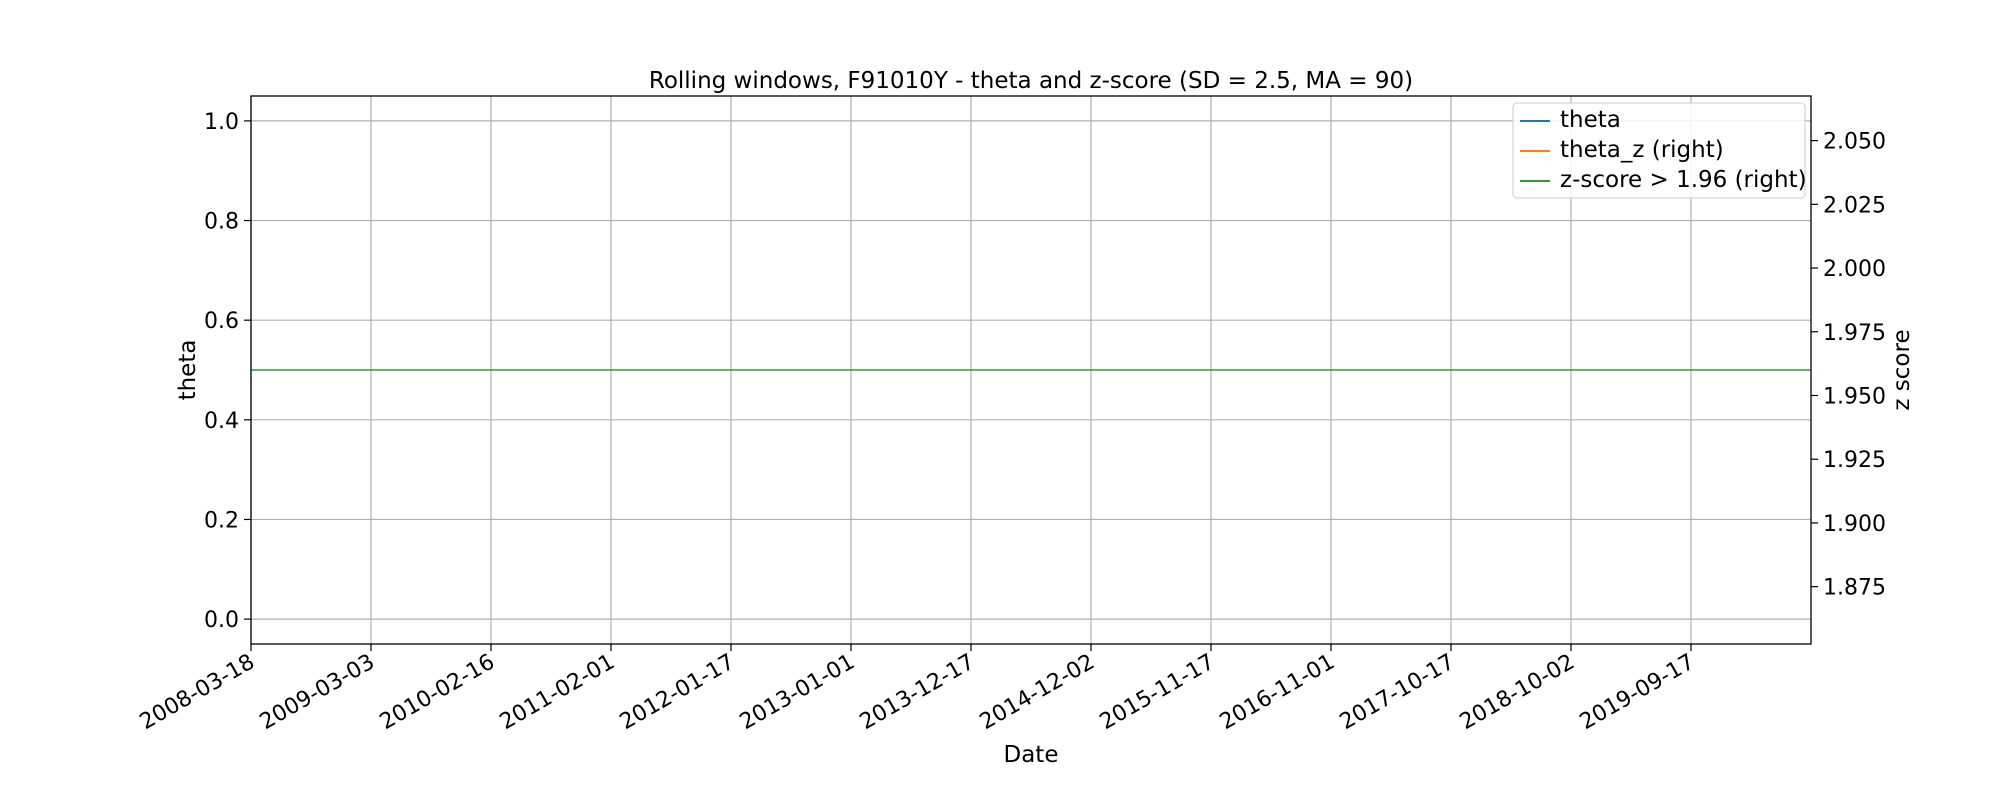 Image resolution: width=2000 pixels, height=800 pixels. What do you see at coordinates (188, 370) in the screenshot?
I see `y-axis-label: theta` at bounding box center [188, 370].